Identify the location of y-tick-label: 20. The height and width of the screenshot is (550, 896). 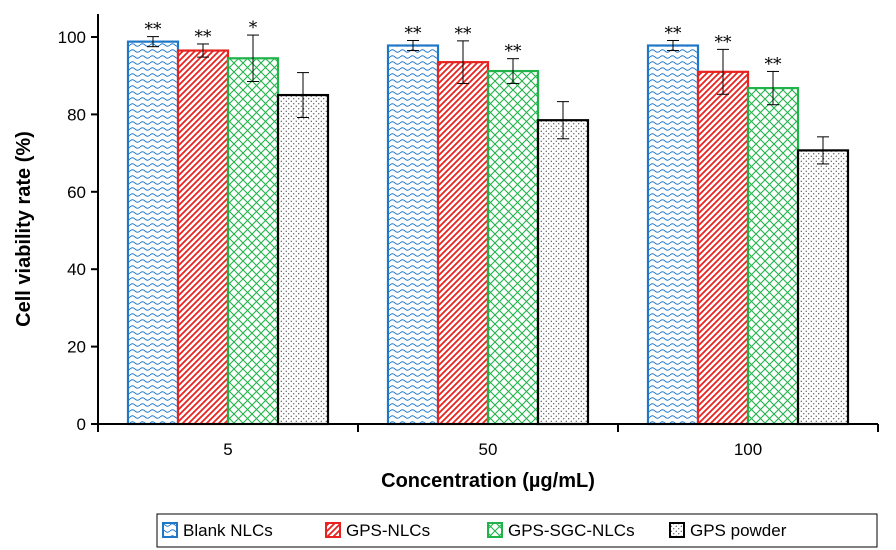
(76, 347).